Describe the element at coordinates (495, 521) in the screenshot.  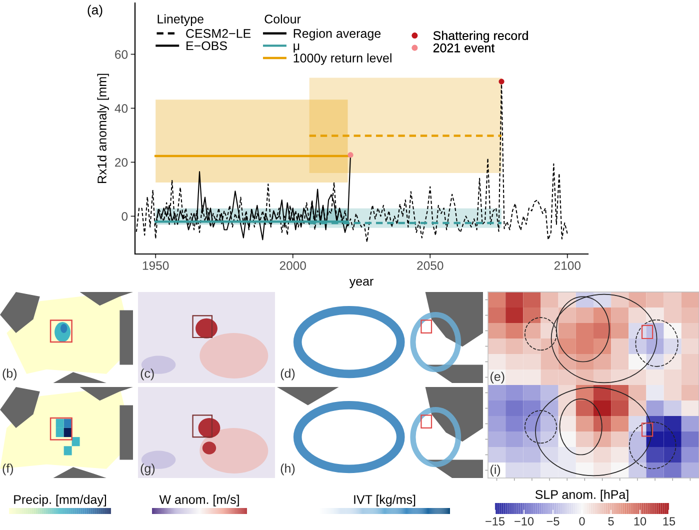
I see `color-bar-label: −15` at that location.